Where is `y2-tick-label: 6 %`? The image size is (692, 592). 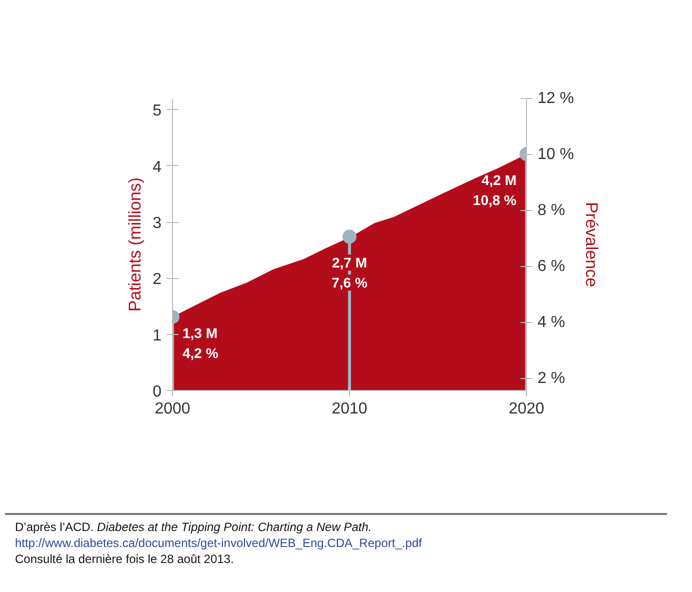
y2-tick-label: 6 % is located at coordinates (552, 266).